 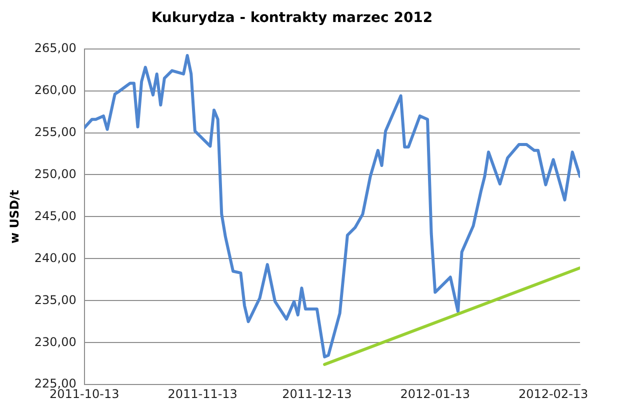 I want to click on y-axis-title: w USD/t, so click(x=14, y=217).